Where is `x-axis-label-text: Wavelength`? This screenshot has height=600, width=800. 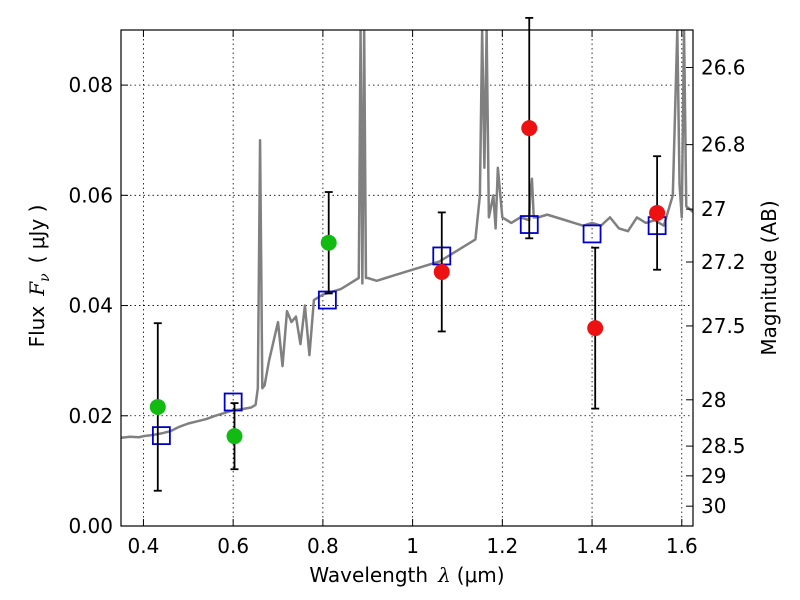
x-axis-label-text: Wavelength is located at coordinates (368, 575).